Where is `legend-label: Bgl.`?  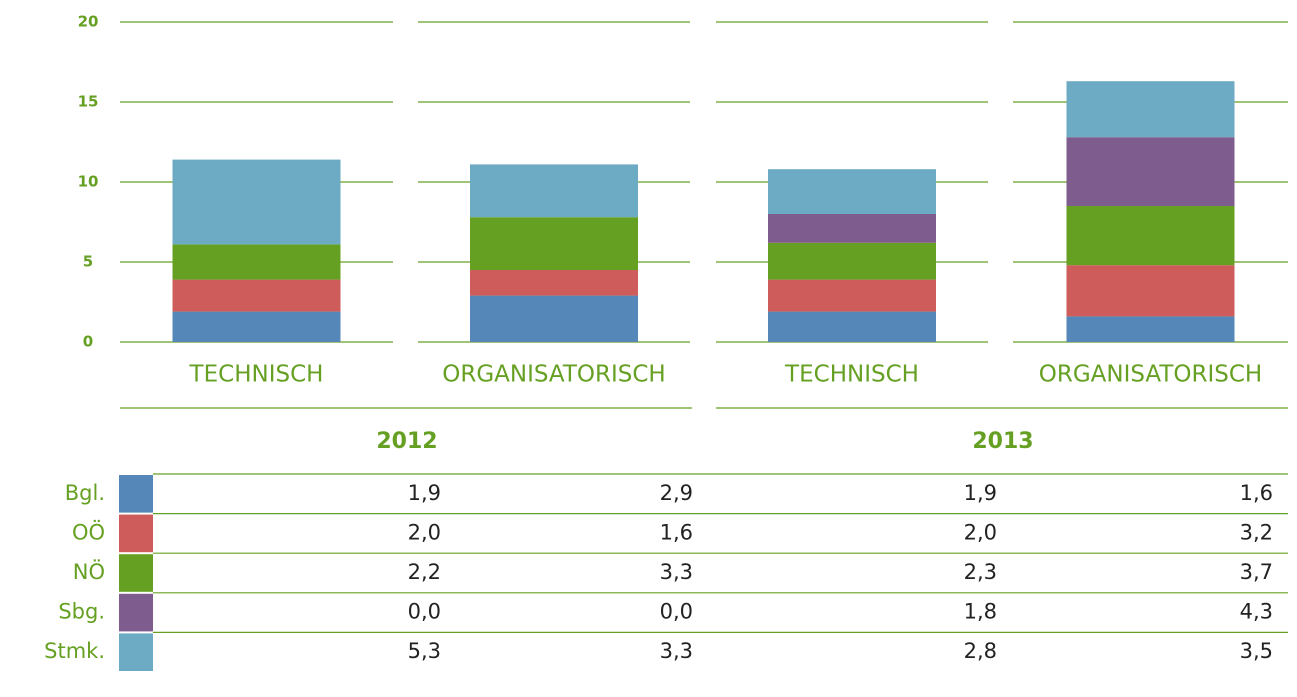 legend-label: Bgl. is located at coordinates (85, 493).